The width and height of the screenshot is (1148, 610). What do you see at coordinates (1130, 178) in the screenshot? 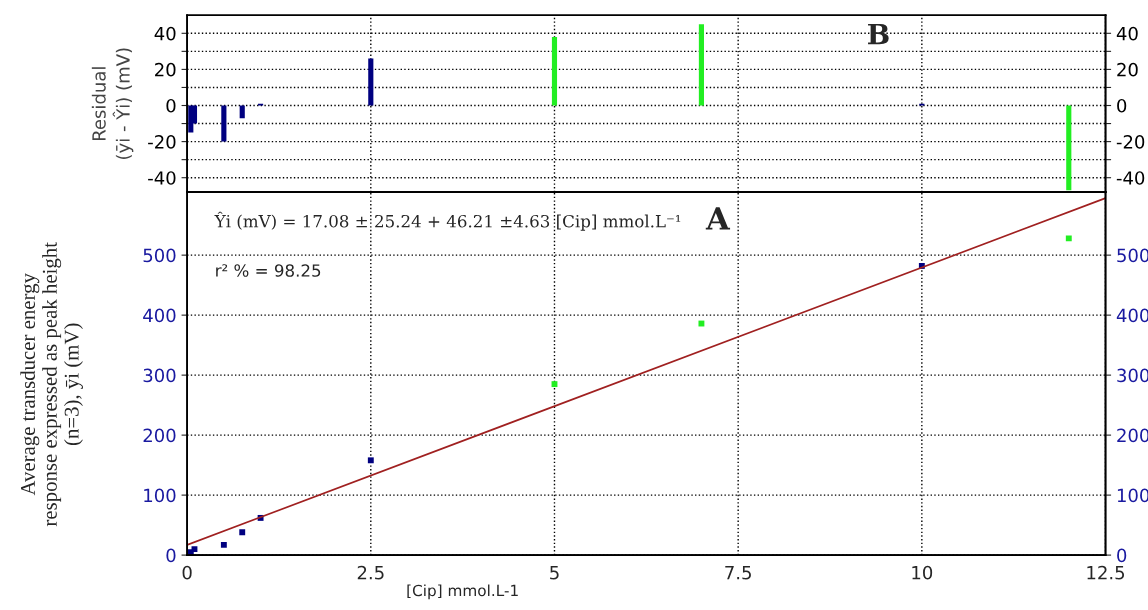
I see `y2-tick-label: -40` at bounding box center [1130, 178].